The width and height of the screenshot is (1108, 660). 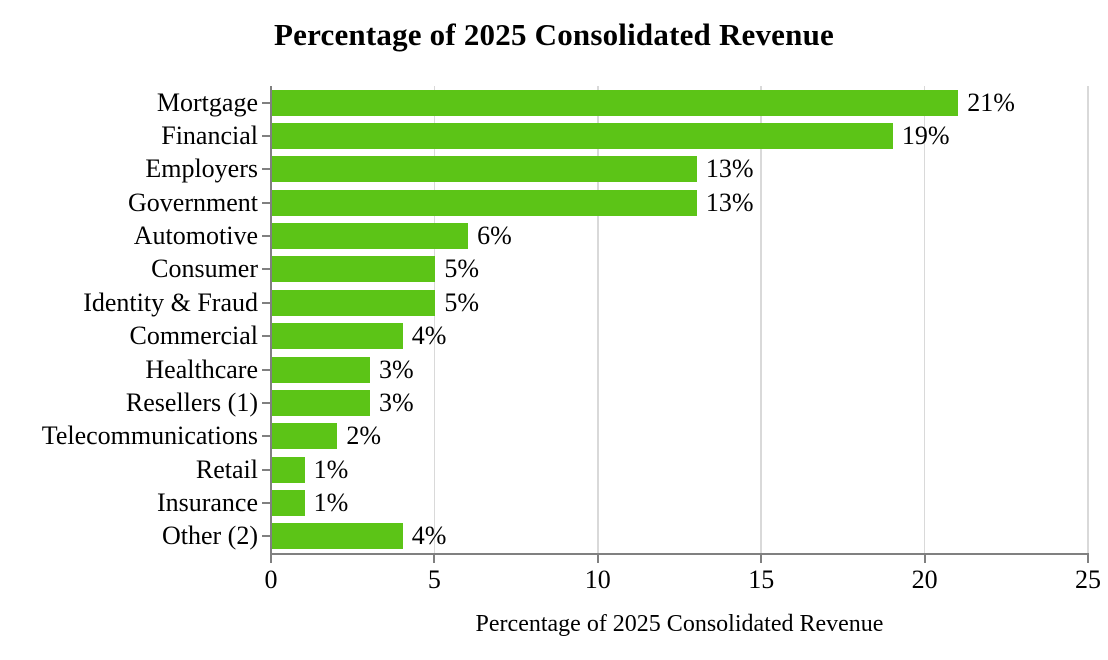 I want to click on bar-mortgage, so click(x=615, y=102).